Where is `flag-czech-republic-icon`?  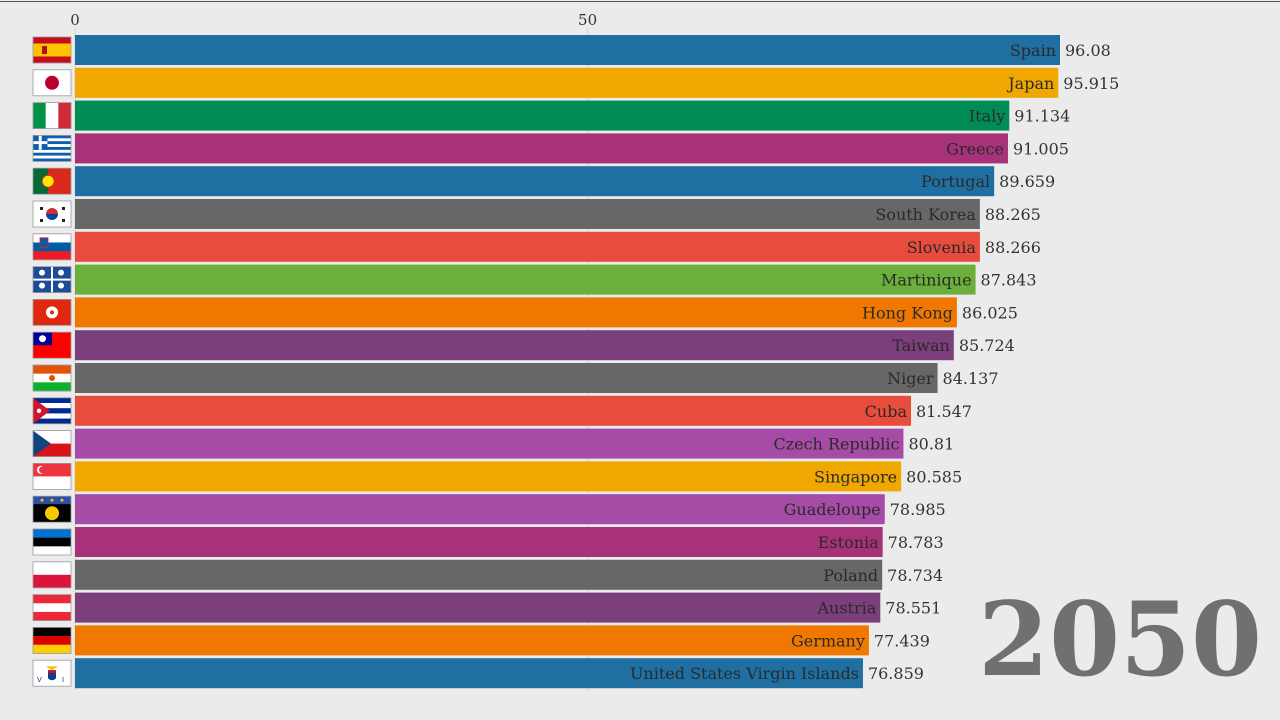 flag-czech-republic-icon is located at coordinates (52, 444).